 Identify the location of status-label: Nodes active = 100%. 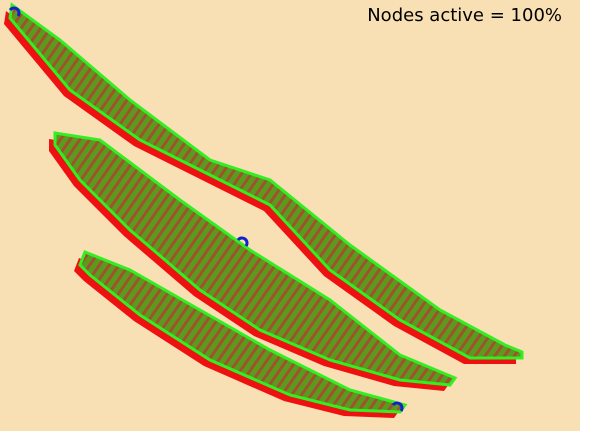
(464, 15).